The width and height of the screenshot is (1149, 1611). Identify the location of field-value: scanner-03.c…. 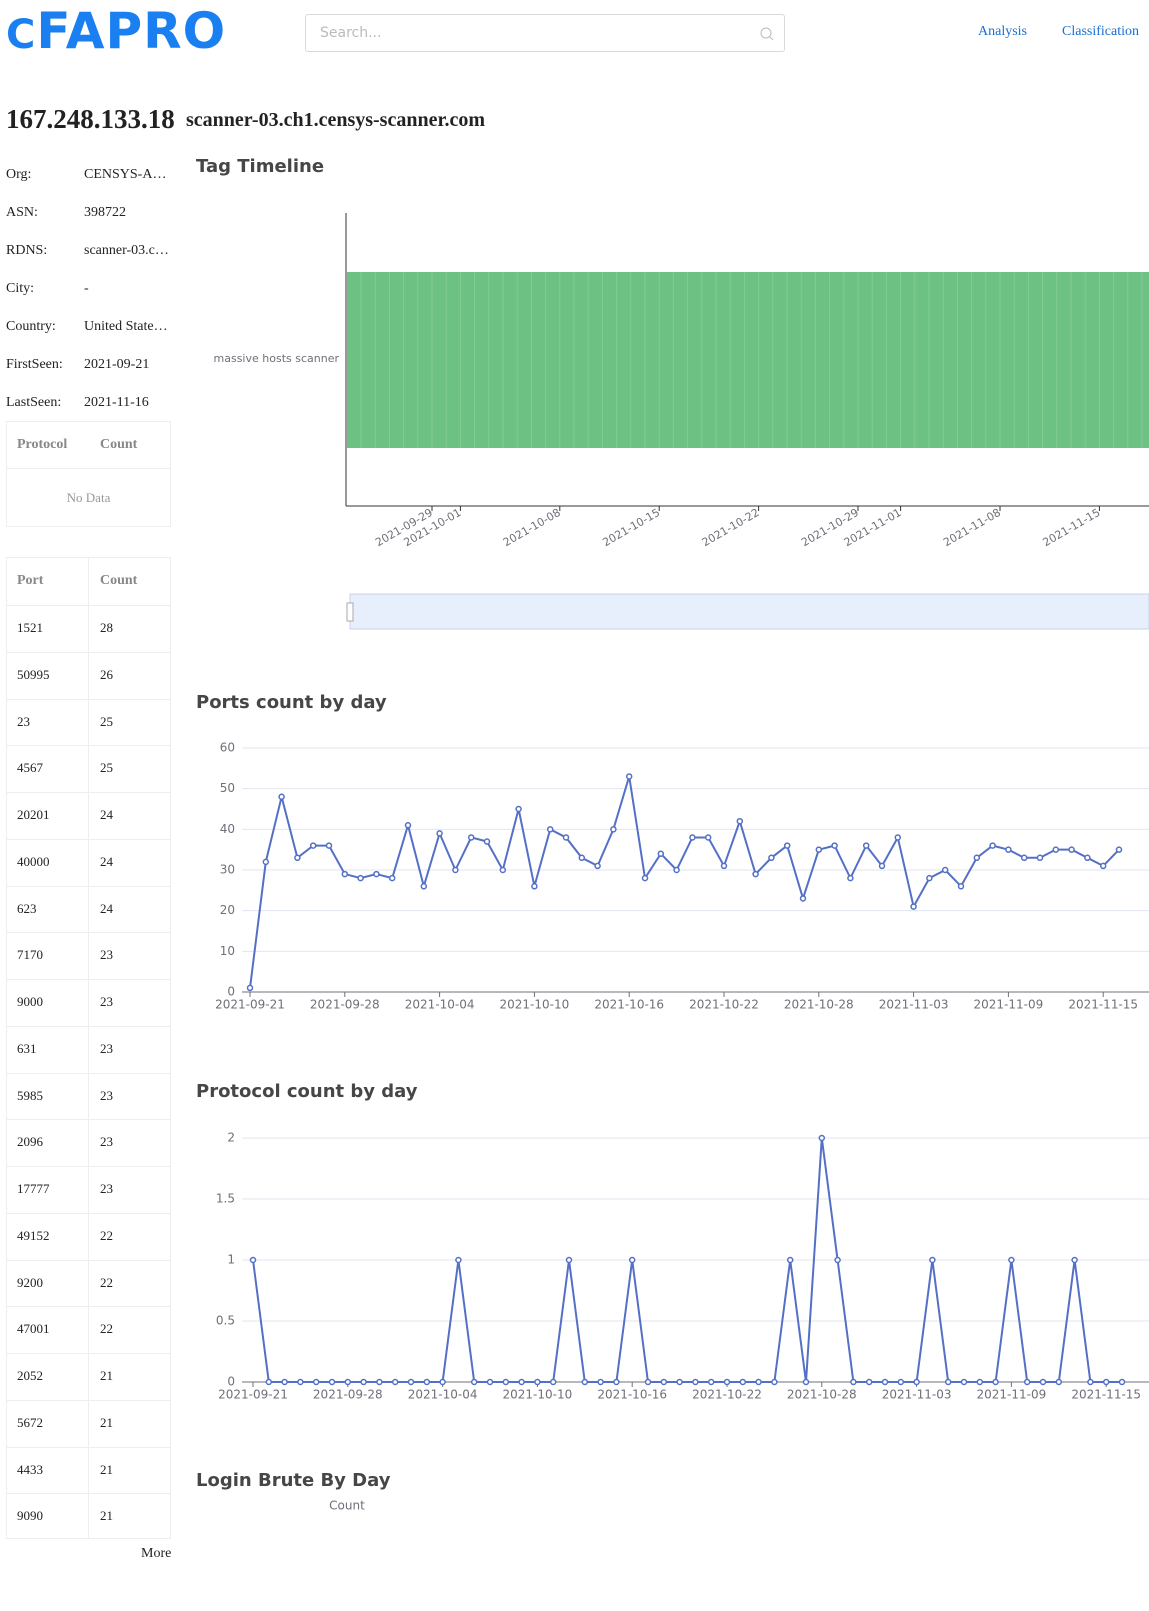
(126, 250).